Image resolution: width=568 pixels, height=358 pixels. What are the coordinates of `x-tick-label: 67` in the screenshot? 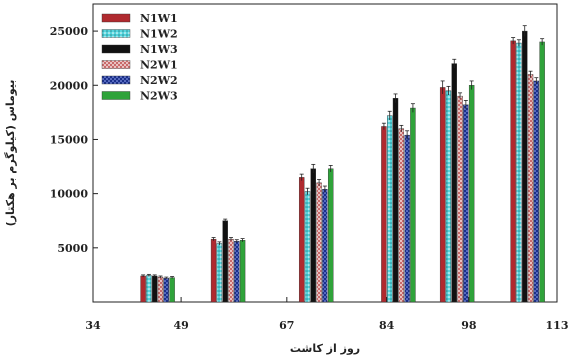 It's located at (286, 325).